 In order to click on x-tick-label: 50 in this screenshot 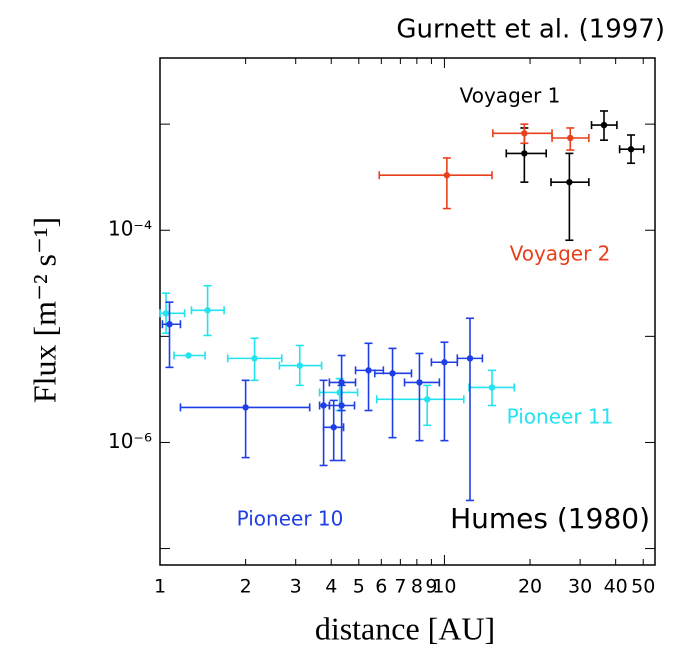, I will do `click(643, 587)`.